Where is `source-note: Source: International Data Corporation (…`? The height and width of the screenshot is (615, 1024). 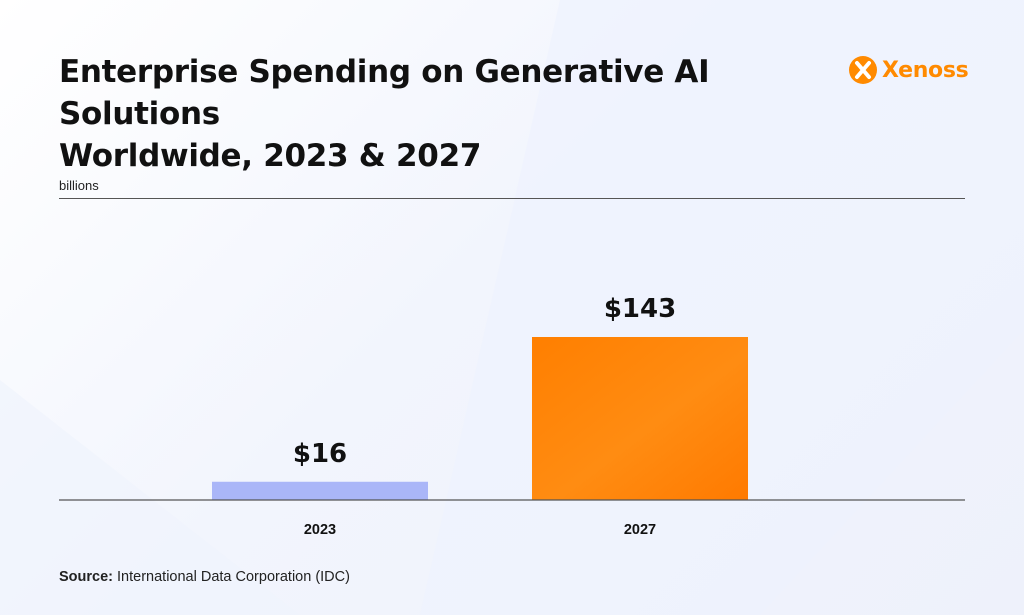
source-note: Source: International Data Corporation (… is located at coordinates (204, 577).